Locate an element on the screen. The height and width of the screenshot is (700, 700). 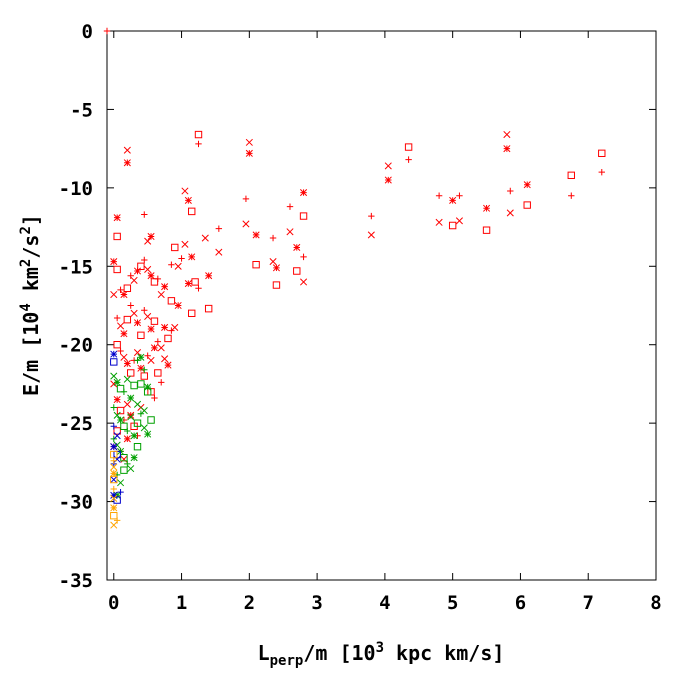
y-tick-label: -25 is located at coordinates (76, 424).